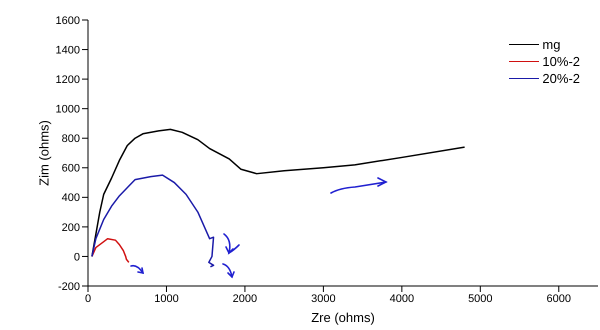 Image resolution: width=600 pixels, height=330 pixels. I want to click on y-tick-label: 1600, so click(68, 20).